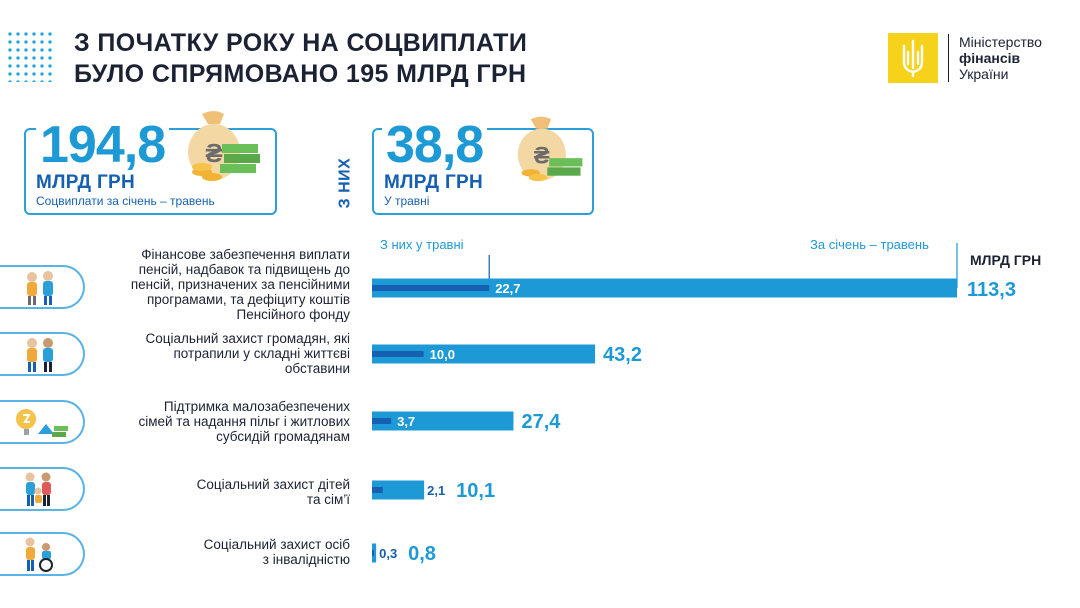  I want to click on ministry-divider, so click(948, 58).